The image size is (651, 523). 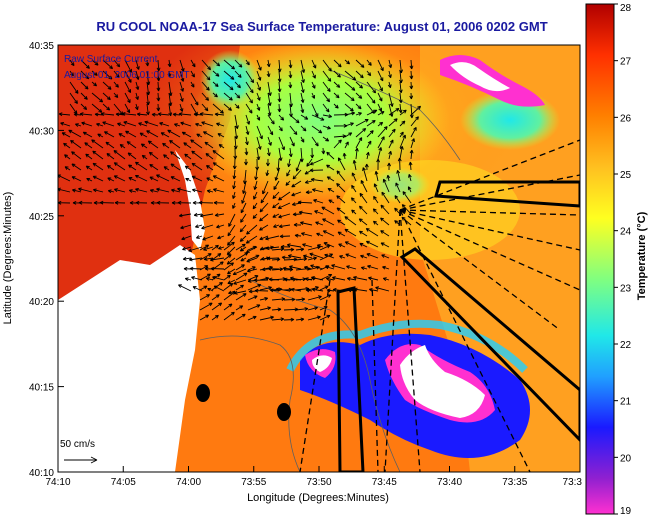 What do you see at coordinates (41, 131) in the screenshot?
I see `y-tick-label: 40:30` at bounding box center [41, 131].